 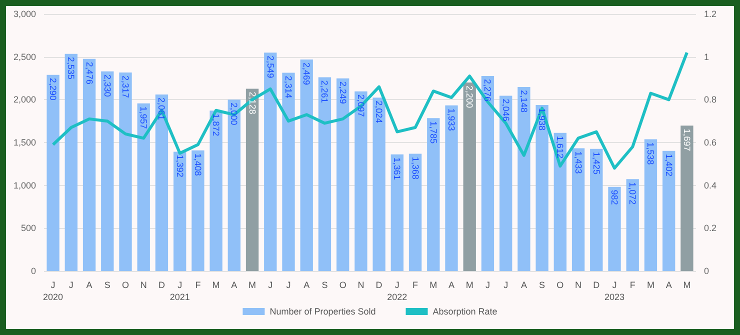 What do you see at coordinates (710, 185) in the screenshot?
I see `y2-tick-label: 0.4` at bounding box center [710, 185].